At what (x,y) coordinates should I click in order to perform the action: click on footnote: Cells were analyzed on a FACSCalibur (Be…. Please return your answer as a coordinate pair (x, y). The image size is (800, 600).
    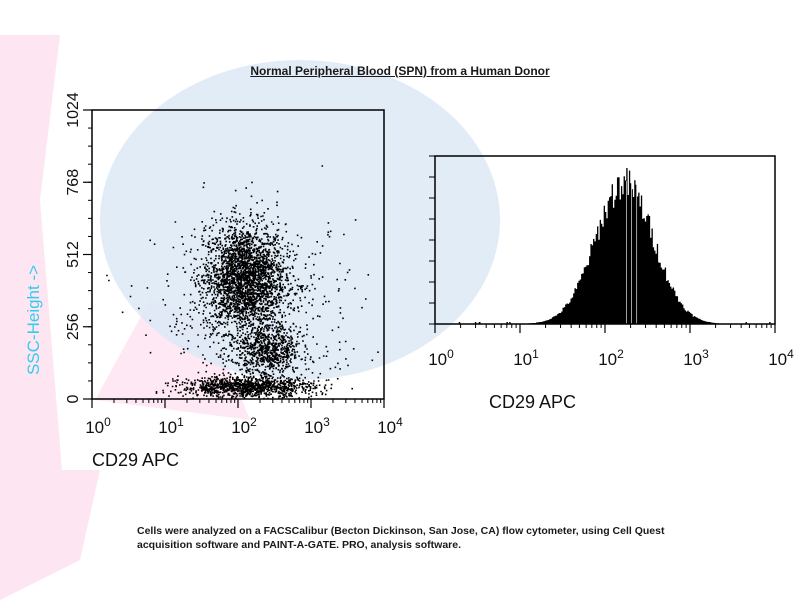
    Looking at the image, I should click on (457, 538).